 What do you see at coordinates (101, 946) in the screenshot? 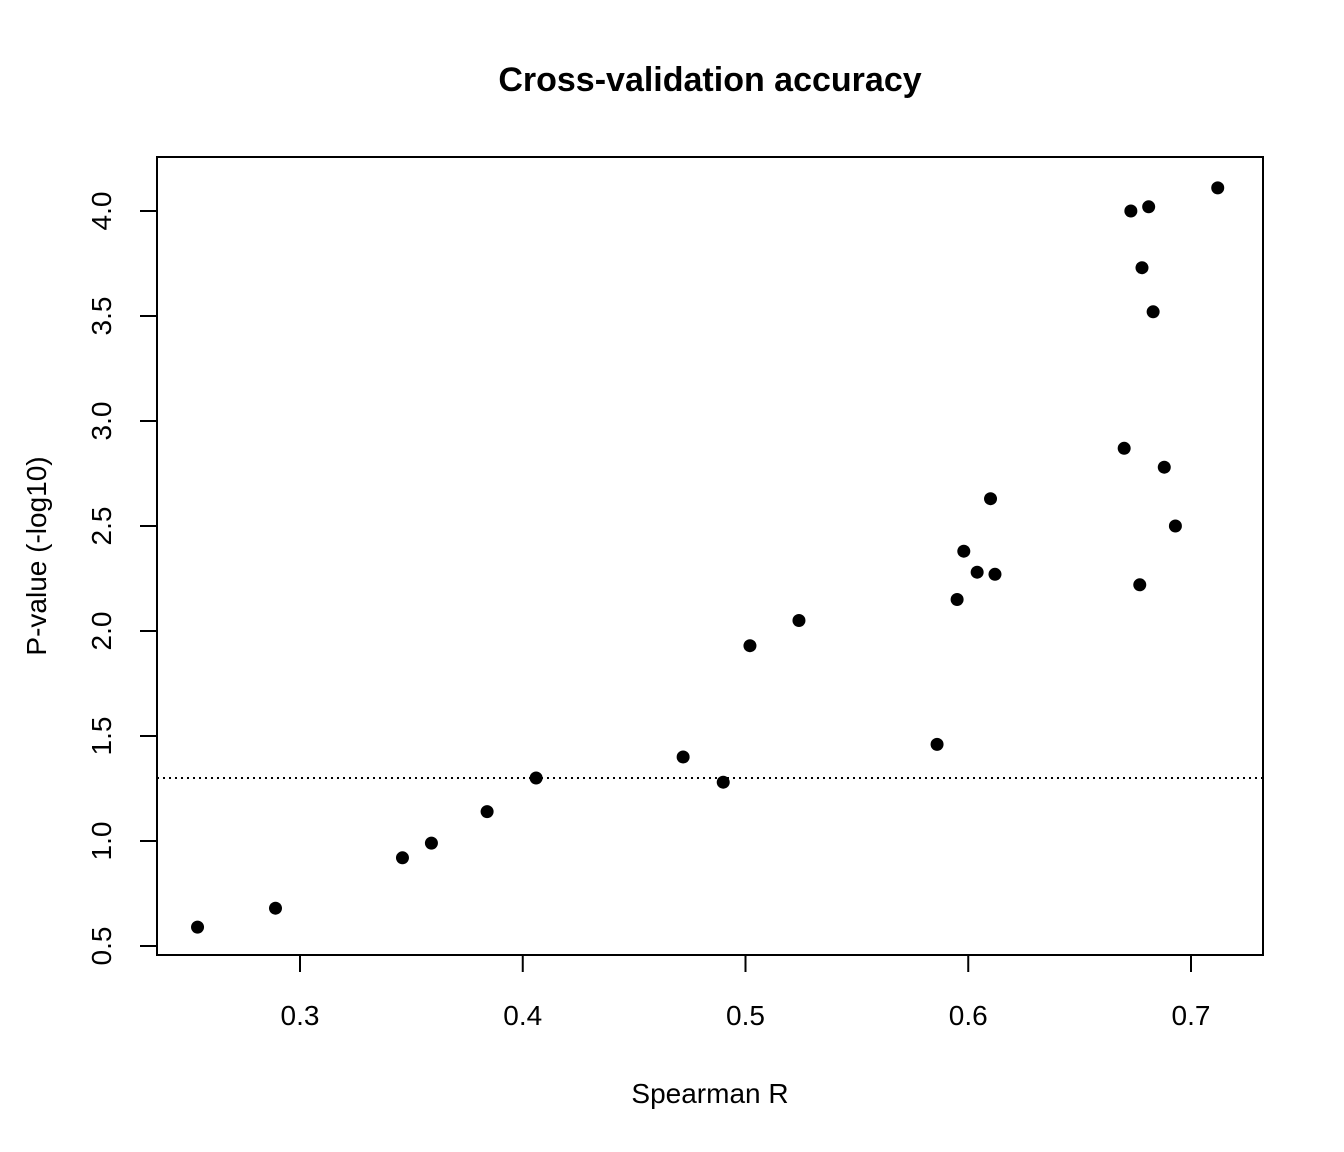
I see `y-tick-label: 0.5` at bounding box center [101, 946].